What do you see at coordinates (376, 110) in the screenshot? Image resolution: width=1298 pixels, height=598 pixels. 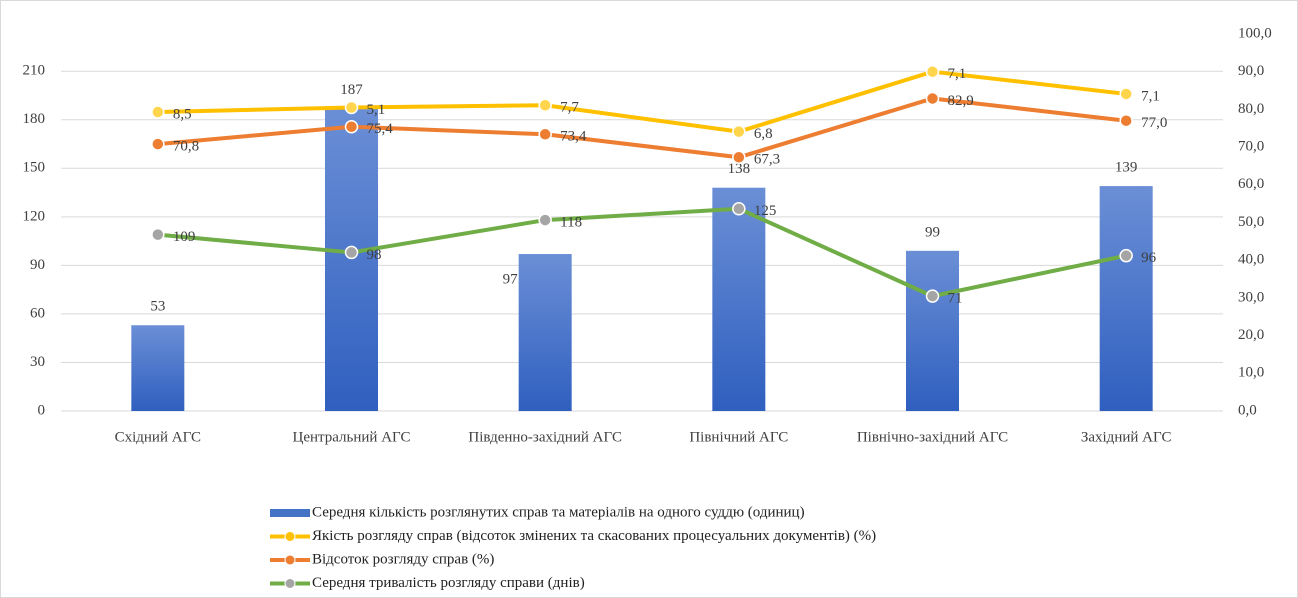 I see `line-label: 5,1` at bounding box center [376, 110].